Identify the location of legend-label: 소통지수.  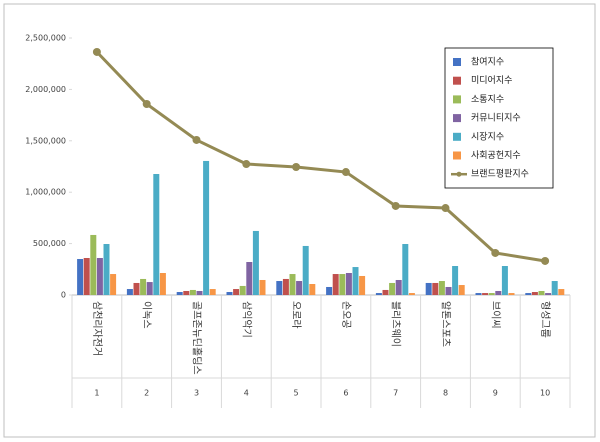
(487, 99).